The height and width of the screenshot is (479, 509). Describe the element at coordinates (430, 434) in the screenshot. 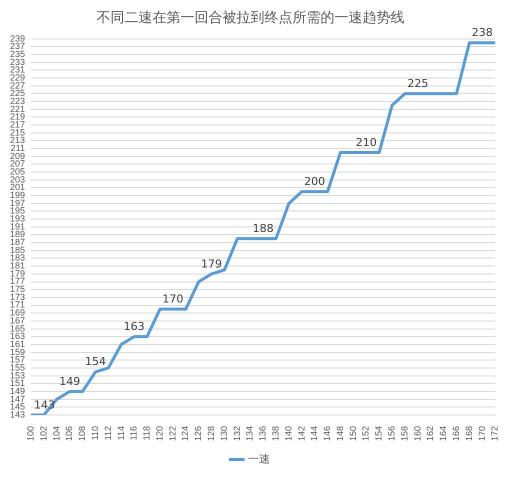

I see `x-tick-label: 162` at that location.